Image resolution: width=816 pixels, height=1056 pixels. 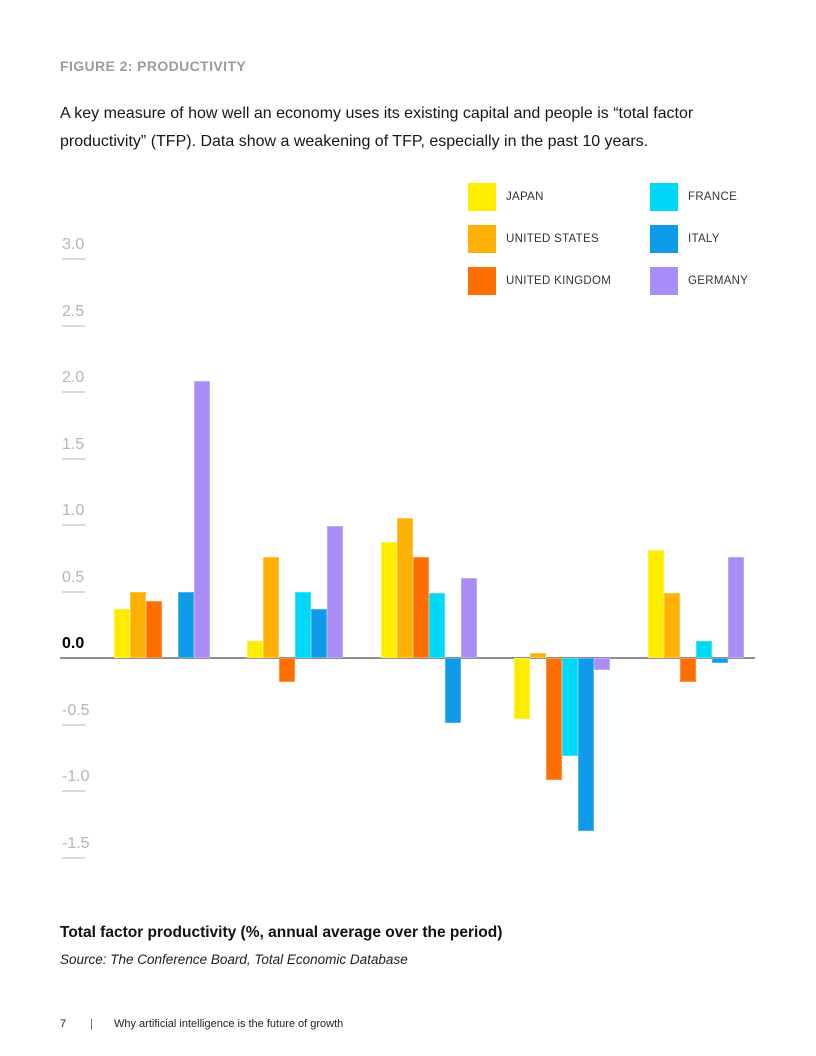 What do you see at coordinates (76, 776) in the screenshot?
I see `y-axis-label--1.0: -1.0` at bounding box center [76, 776].